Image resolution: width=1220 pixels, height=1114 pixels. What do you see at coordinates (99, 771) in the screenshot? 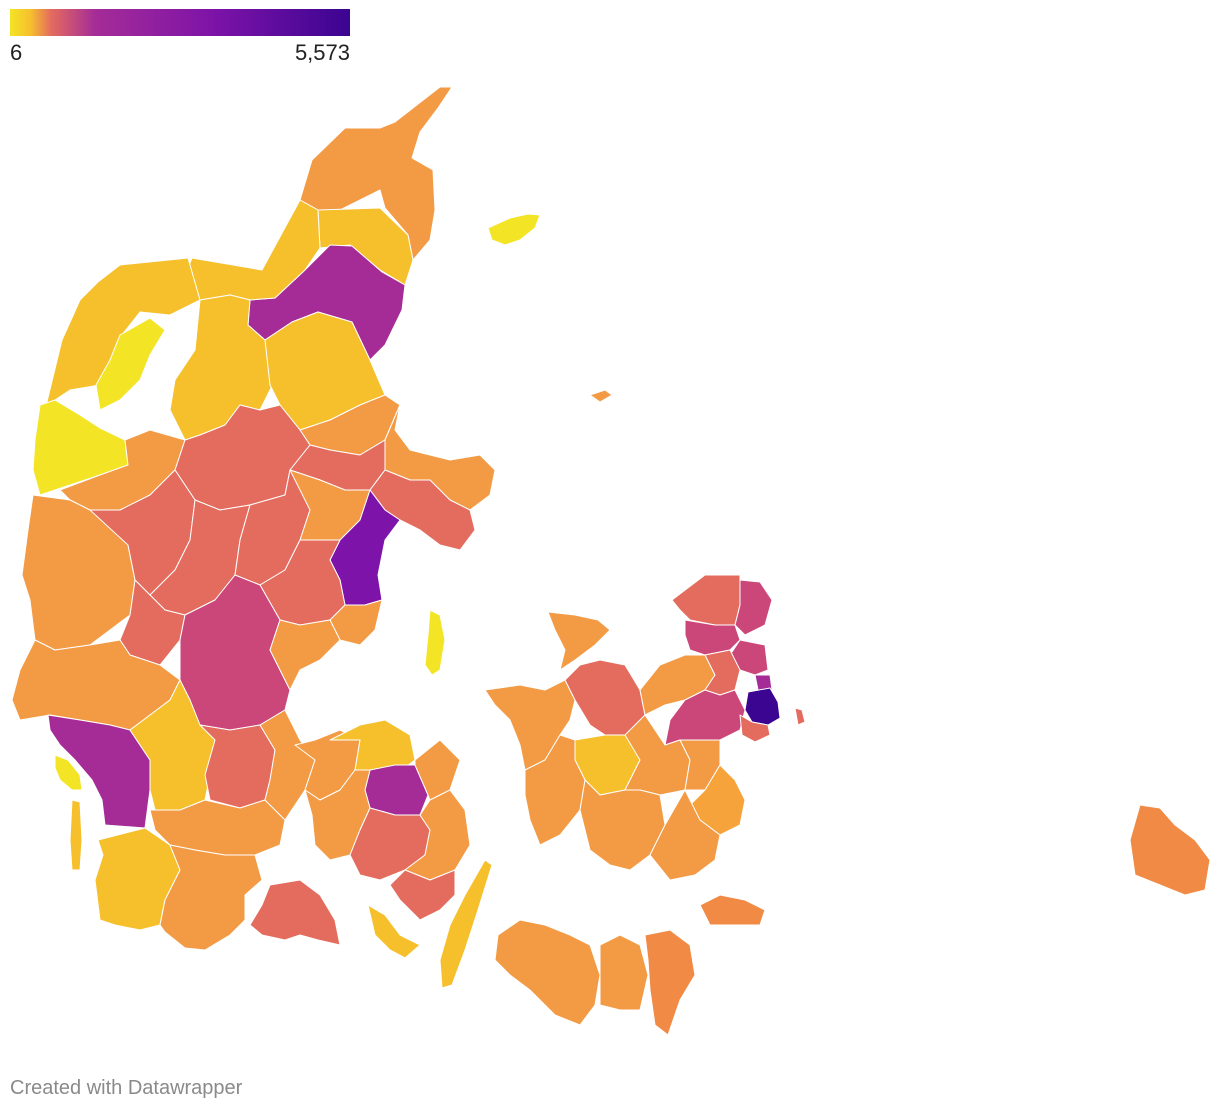
I see `region-esbjerg` at bounding box center [99, 771].